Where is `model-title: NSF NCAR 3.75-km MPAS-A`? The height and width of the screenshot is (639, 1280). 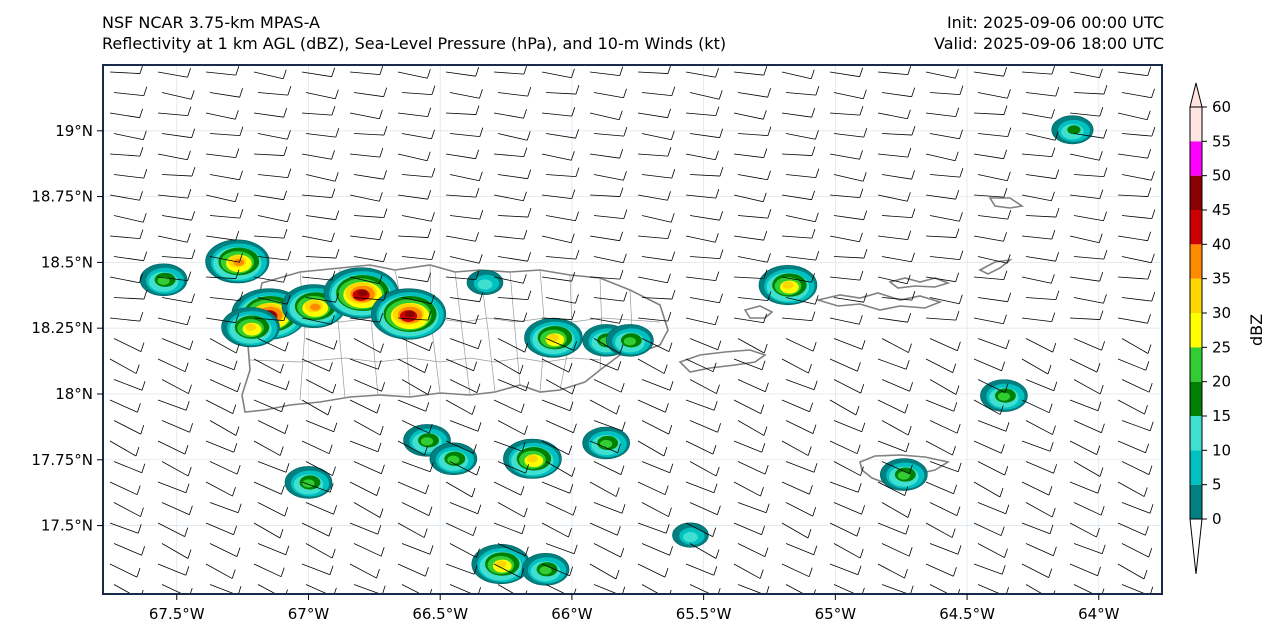
model-title: NSF NCAR 3.75-km MPAS-A is located at coordinates (211, 22).